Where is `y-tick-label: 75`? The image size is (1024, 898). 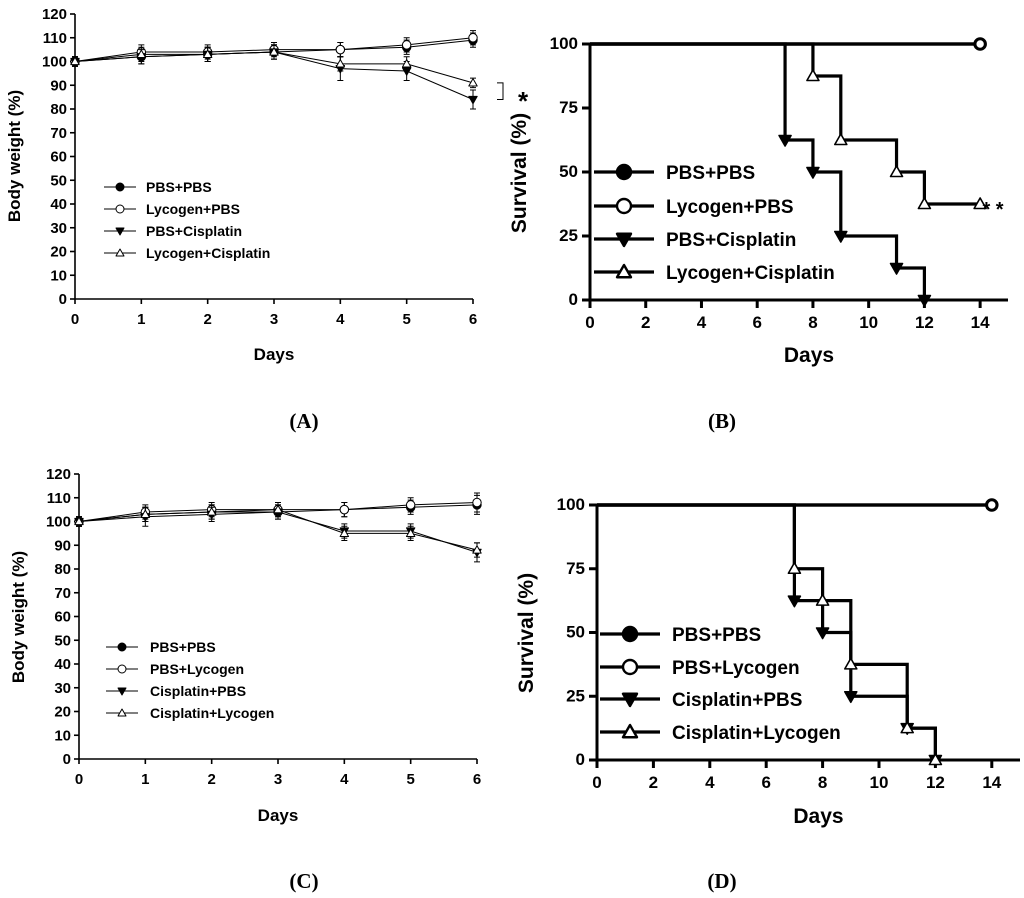
y-tick-label: 75 is located at coordinates (568, 107).